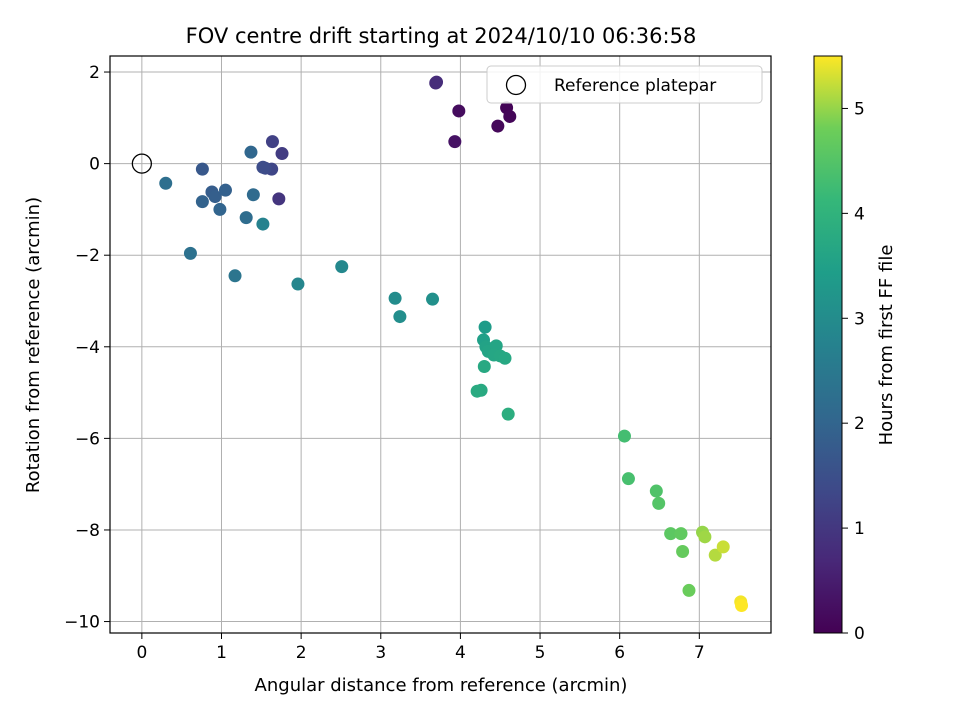  Describe the element at coordinates (33, 345) in the screenshot. I see `y-axis-title: Rotation from reference (arcmin)` at that location.